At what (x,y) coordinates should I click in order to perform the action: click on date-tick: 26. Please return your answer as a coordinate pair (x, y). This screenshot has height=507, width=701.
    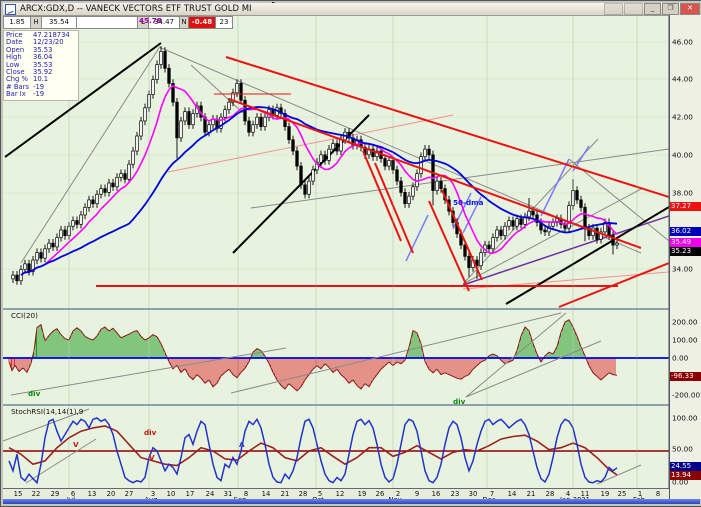
    Looking at the image, I should click on (380, 494).